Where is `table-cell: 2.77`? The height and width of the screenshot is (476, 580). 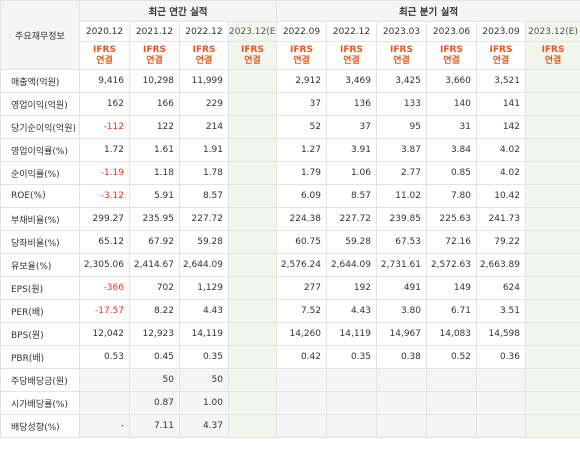 table-cell: 2.77 is located at coordinates (401, 173).